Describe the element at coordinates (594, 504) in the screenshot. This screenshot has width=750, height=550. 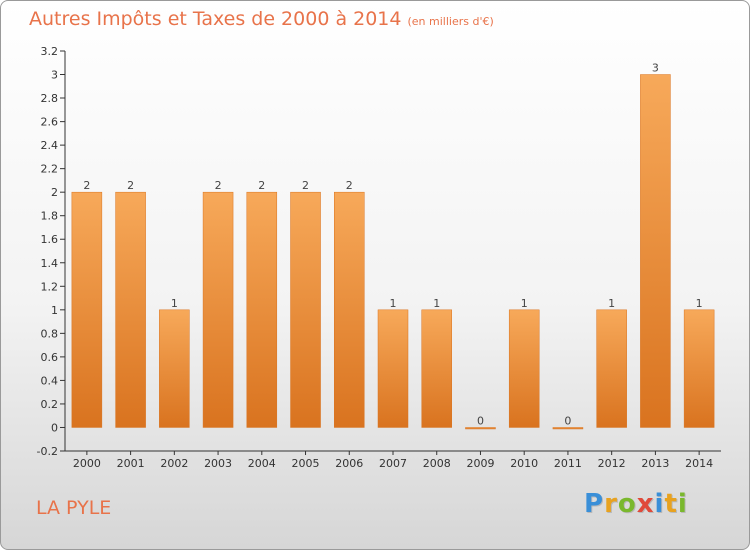
I see `logo-letter: P` at that location.